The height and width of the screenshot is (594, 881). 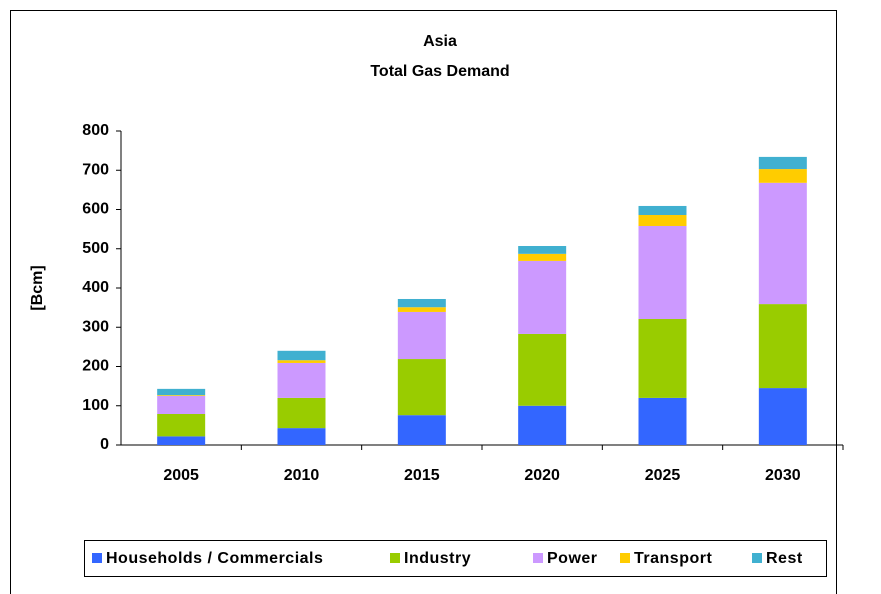 What do you see at coordinates (784, 558) in the screenshot?
I see `legend-label: Rest` at bounding box center [784, 558].